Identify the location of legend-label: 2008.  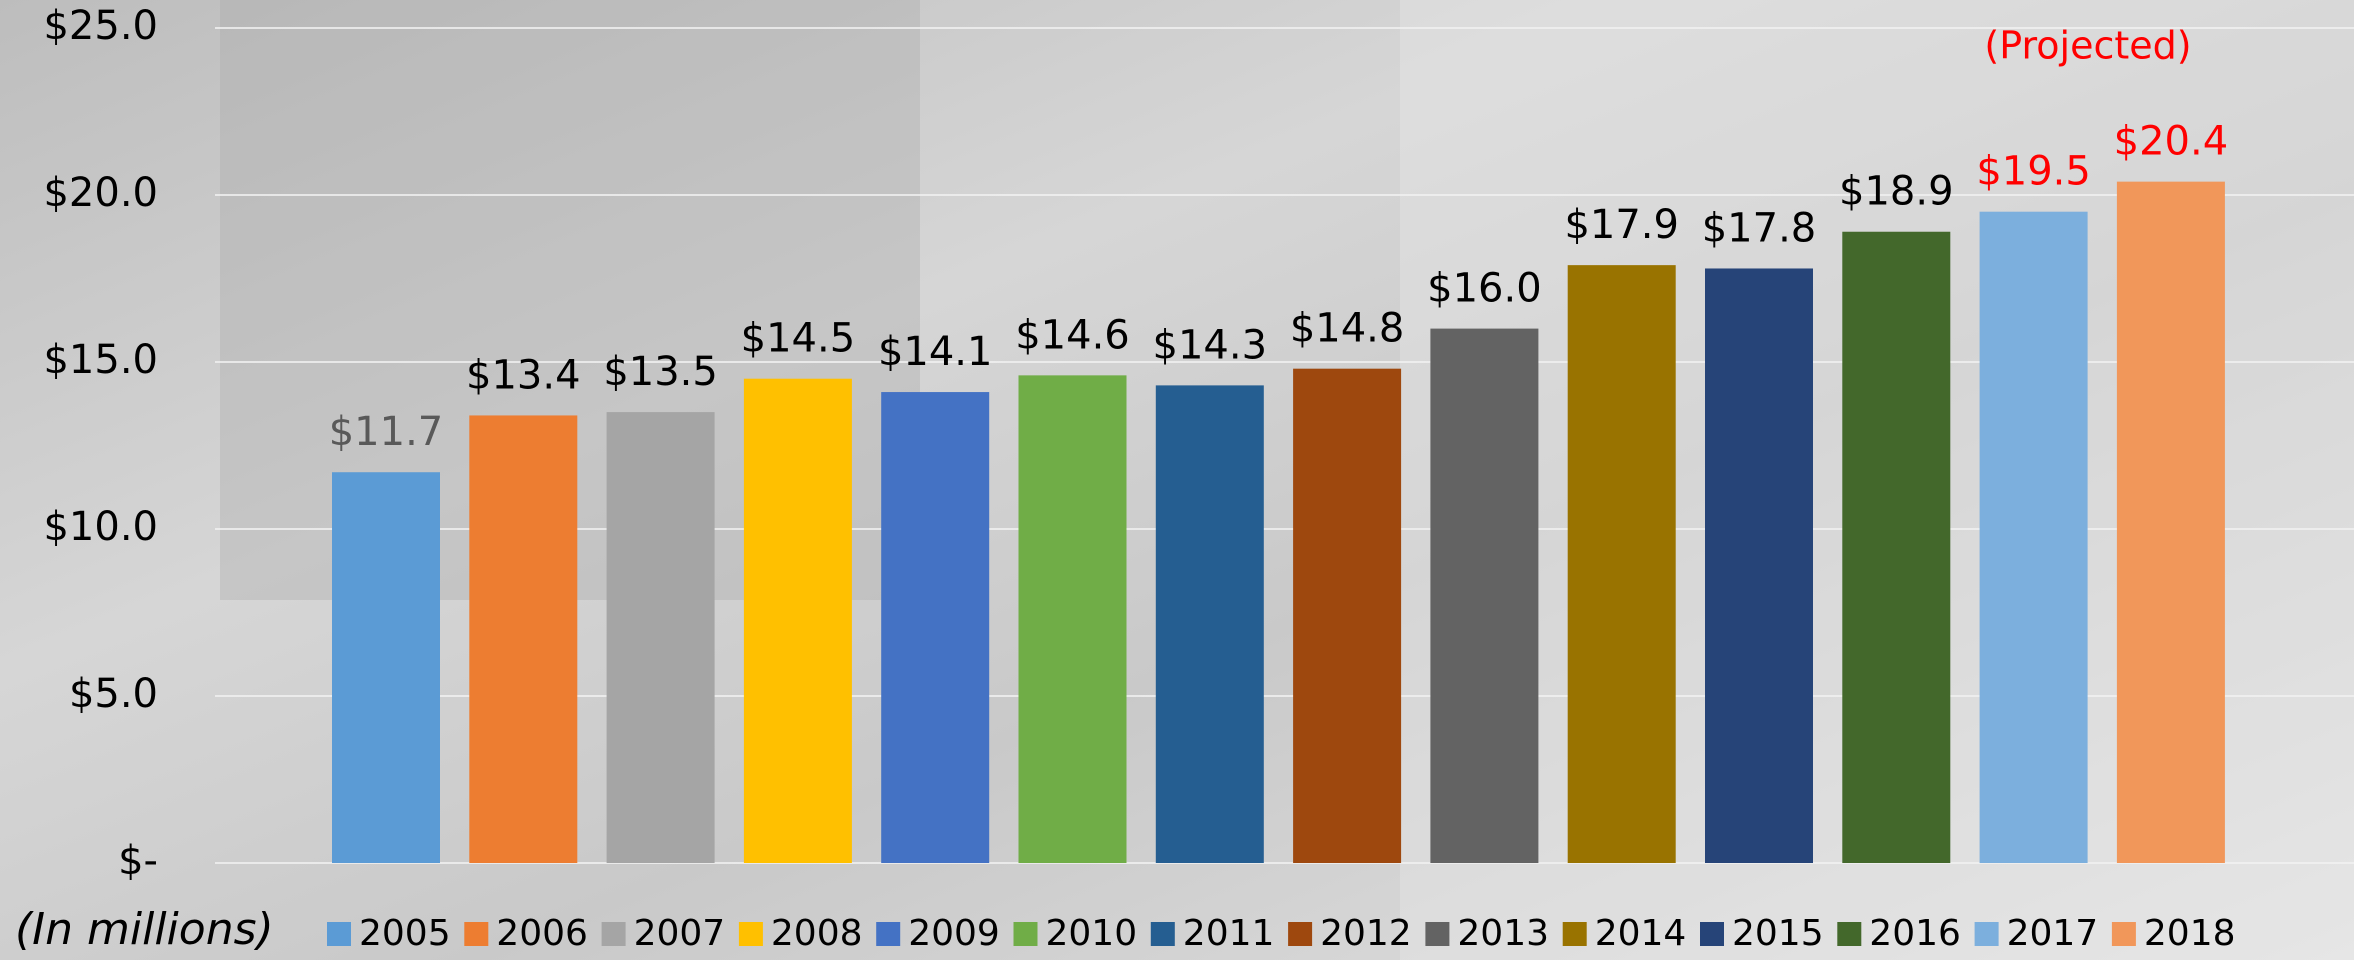
(817, 933).